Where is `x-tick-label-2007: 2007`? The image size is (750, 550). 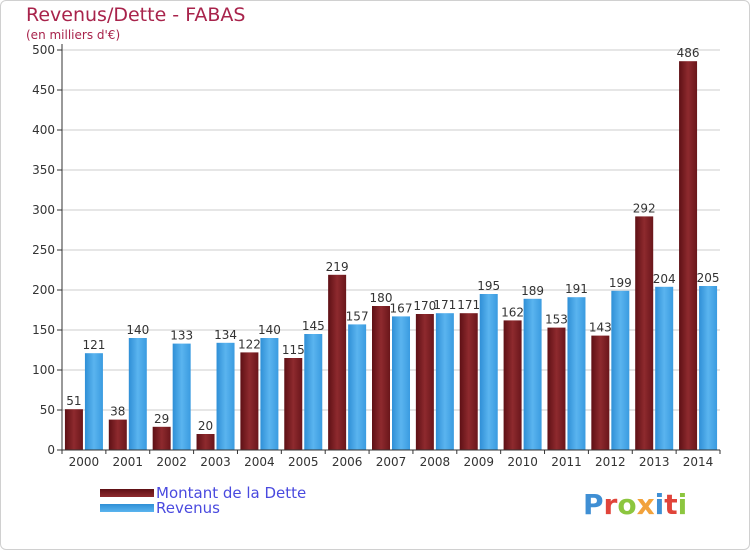 x-tick-label-2007: 2007 is located at coordinates (391, 462).